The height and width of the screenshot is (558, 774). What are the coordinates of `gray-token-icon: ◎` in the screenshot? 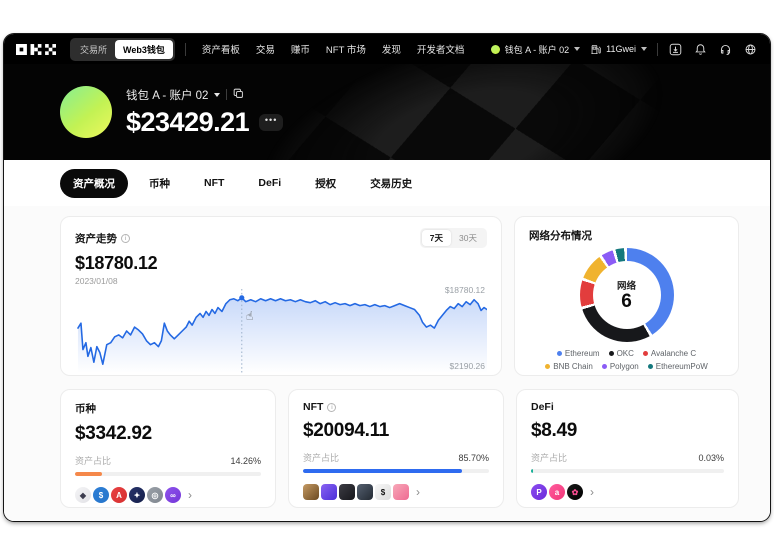 It's located at (155, 495).